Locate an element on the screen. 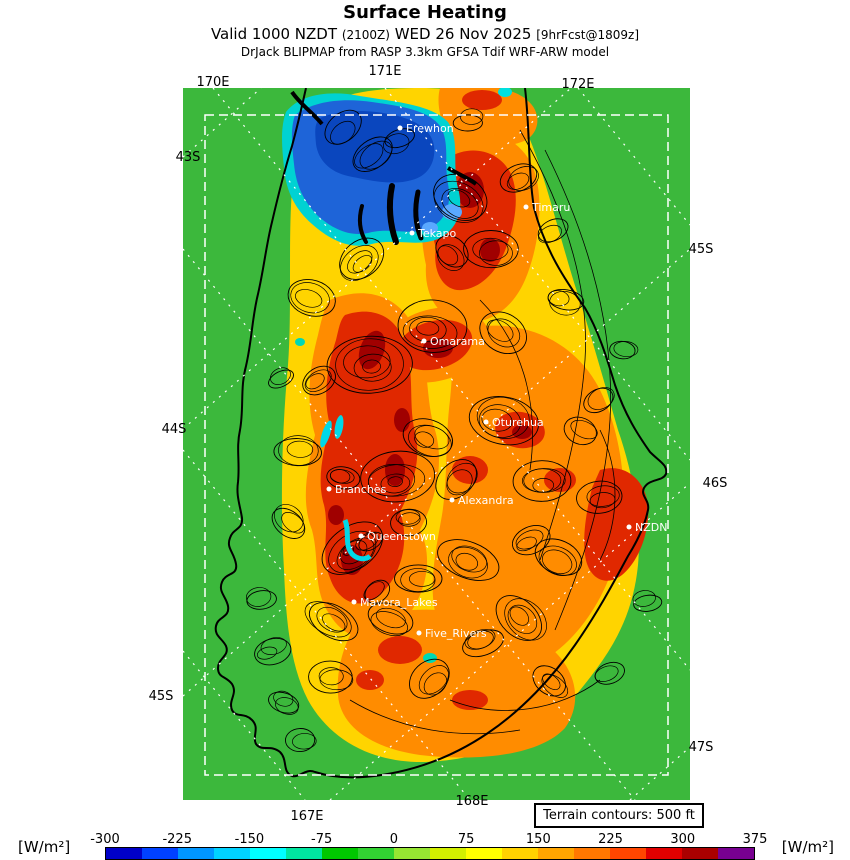 The width and height of the screenshot is (850, 860). colorbar-tick-label: 225 is located at coordinates (610, 839).